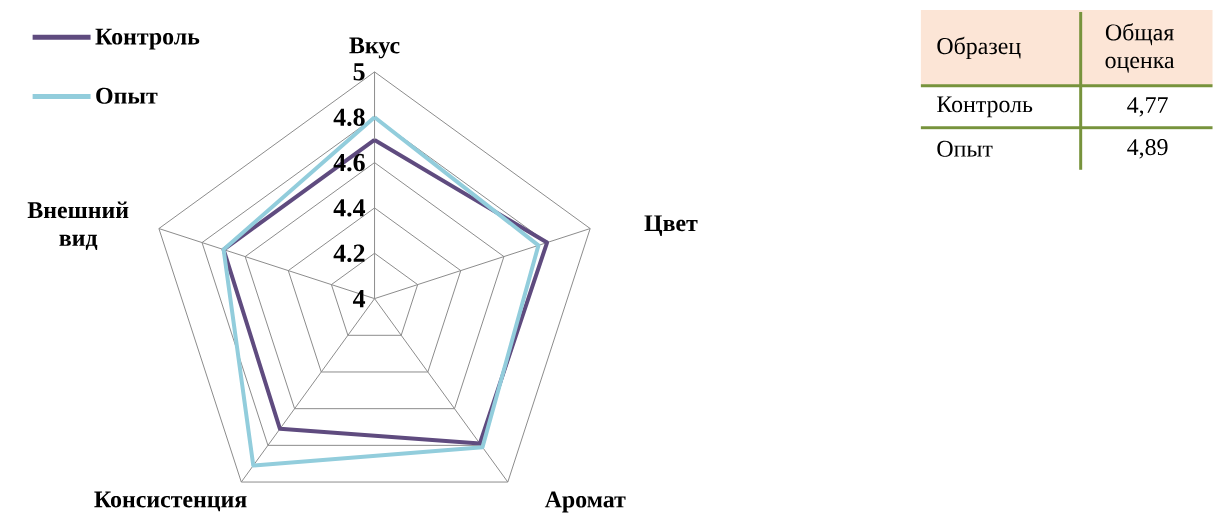 This screenshot has height=521, width=1214. I want to click on spoke-label: Аромат, so click(585, 502).